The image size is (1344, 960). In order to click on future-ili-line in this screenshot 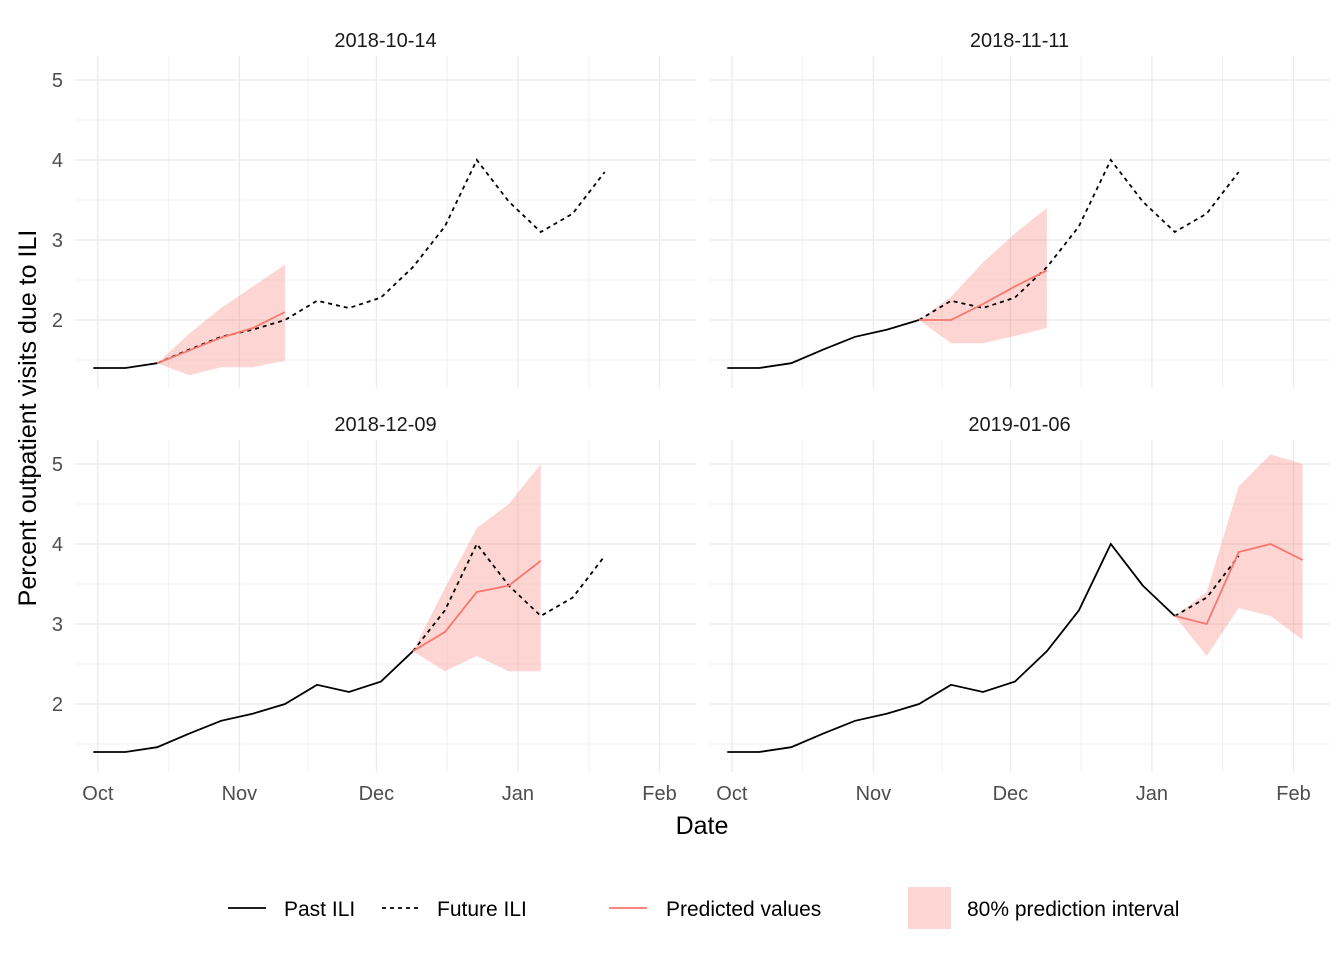, I will do `click(1079, 239)`.